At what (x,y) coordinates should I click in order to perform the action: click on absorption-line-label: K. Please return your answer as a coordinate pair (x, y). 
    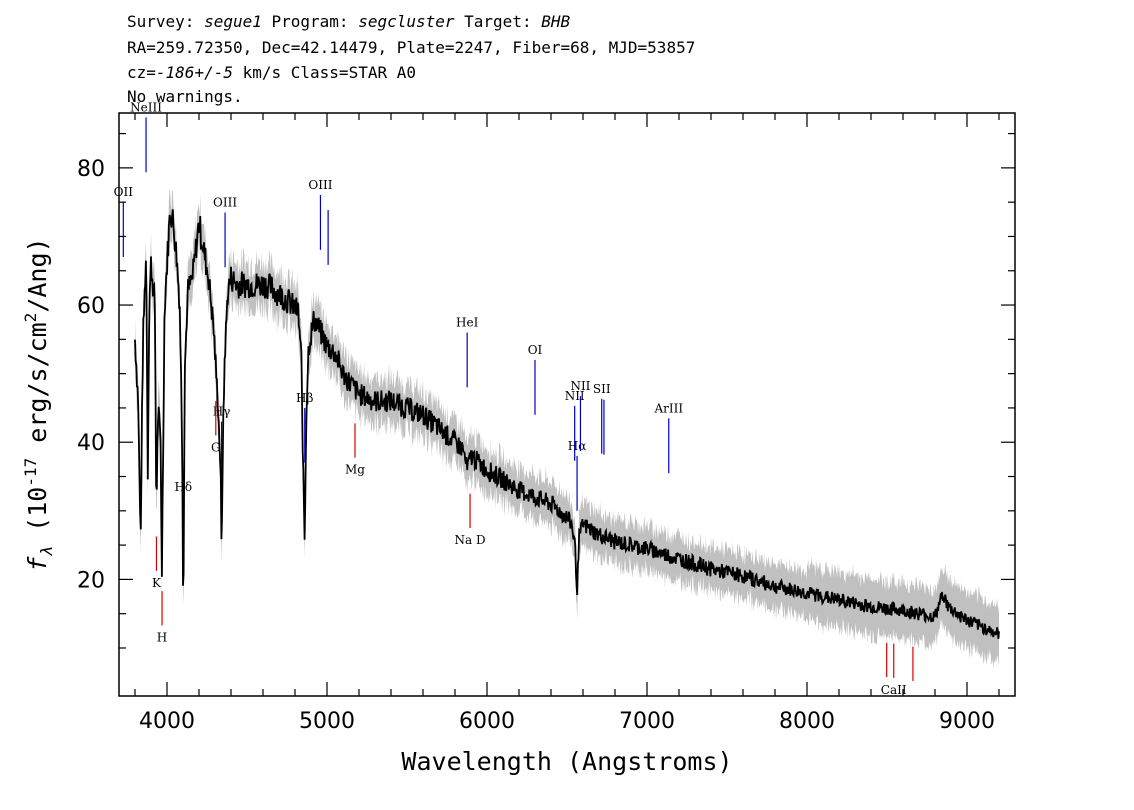
    Looking at the image, I should click on (157, 583).